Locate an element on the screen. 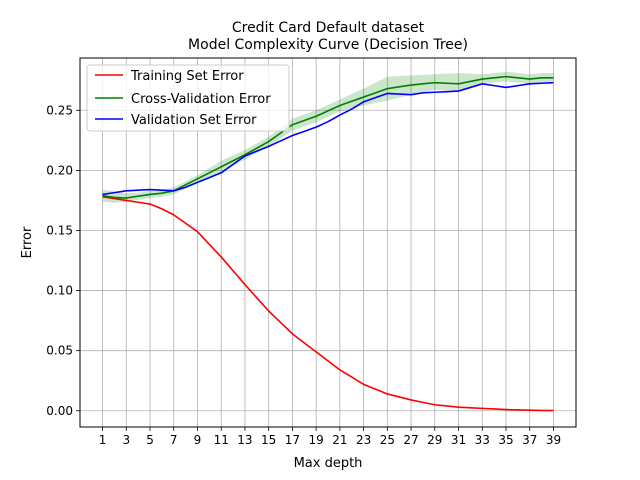 The width and height of the screenshot is (640, 480). y-tick-label: 0.20 is located at coordinates (59, 170).